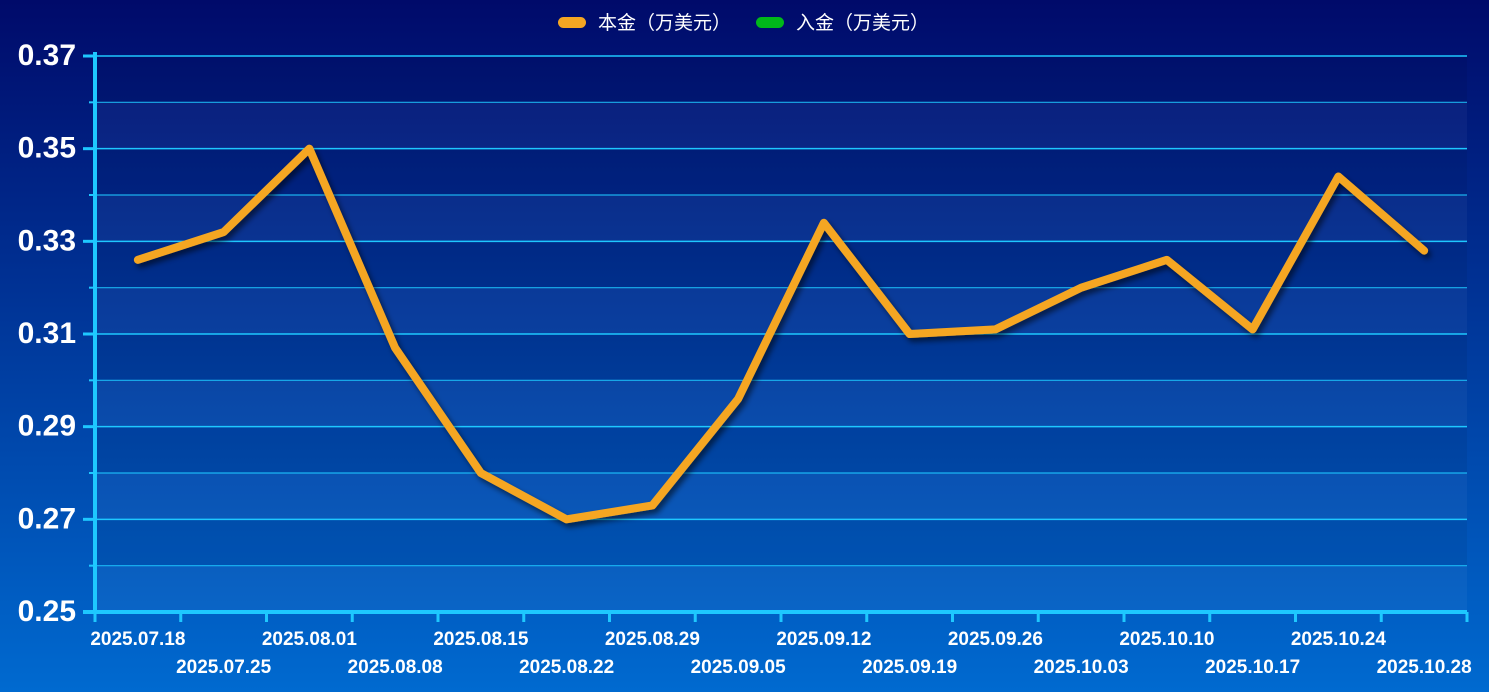  Describe the element at coordinates (47, 148) in the screenshot. I see `y-tick-label: 0.35` at that location.